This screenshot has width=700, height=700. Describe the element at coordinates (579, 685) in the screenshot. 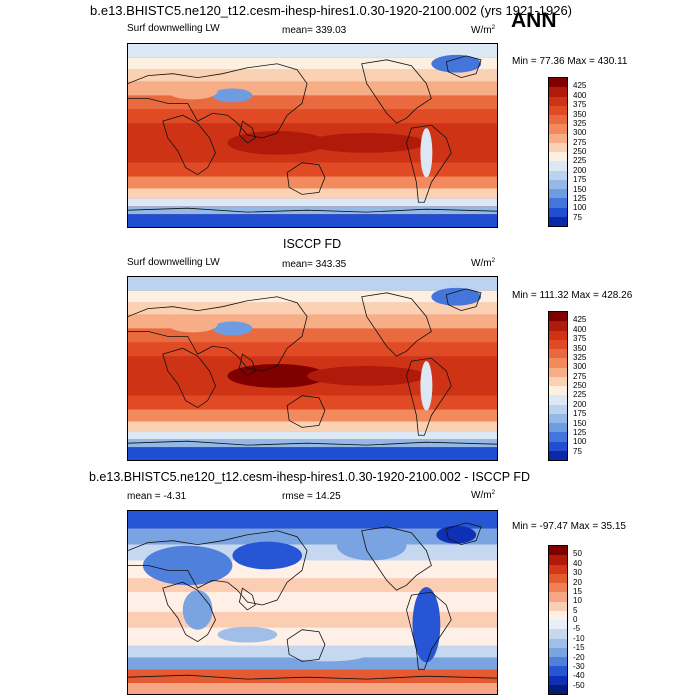

I see `colorbar-tick-label: -50` at that location.